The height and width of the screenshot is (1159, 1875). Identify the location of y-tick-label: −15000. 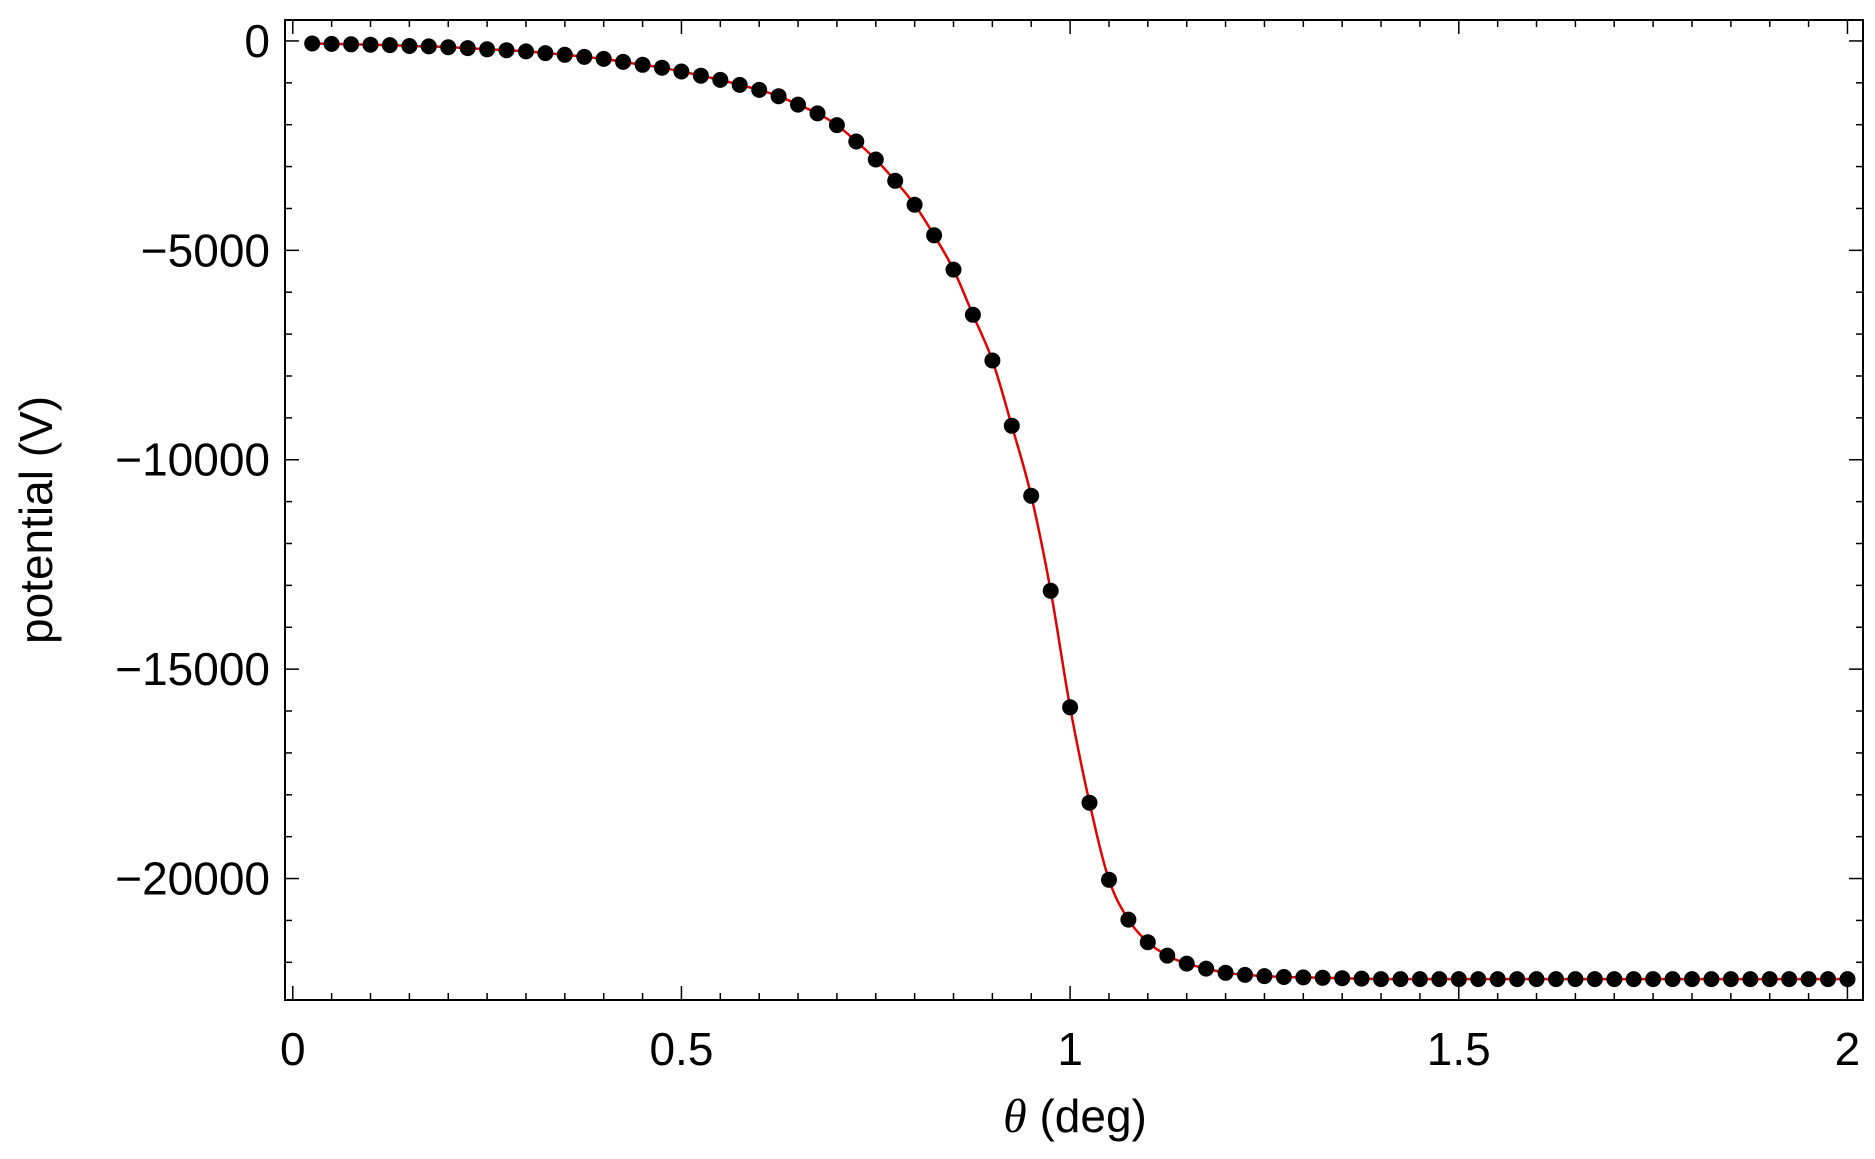
(192, 669).